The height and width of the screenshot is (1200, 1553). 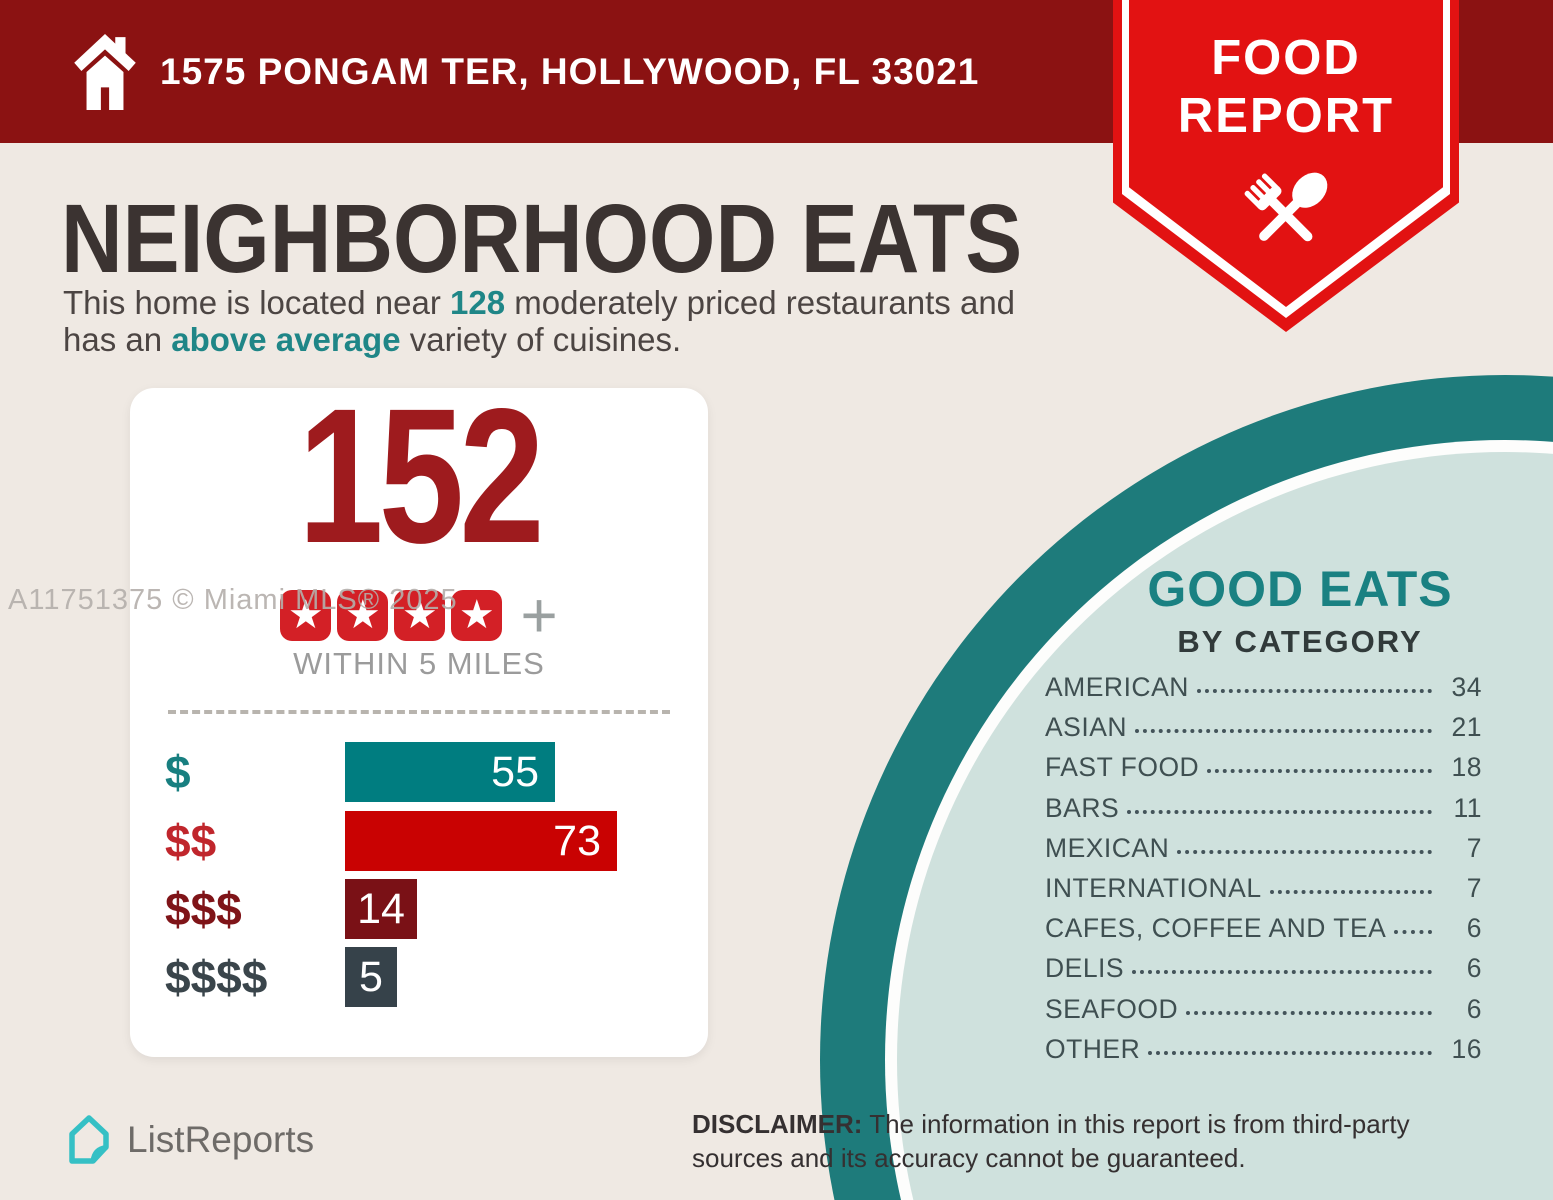 I want to click on list-item: CAFES, COFFEE AND TEA 6, so click(x=1263, y=933).